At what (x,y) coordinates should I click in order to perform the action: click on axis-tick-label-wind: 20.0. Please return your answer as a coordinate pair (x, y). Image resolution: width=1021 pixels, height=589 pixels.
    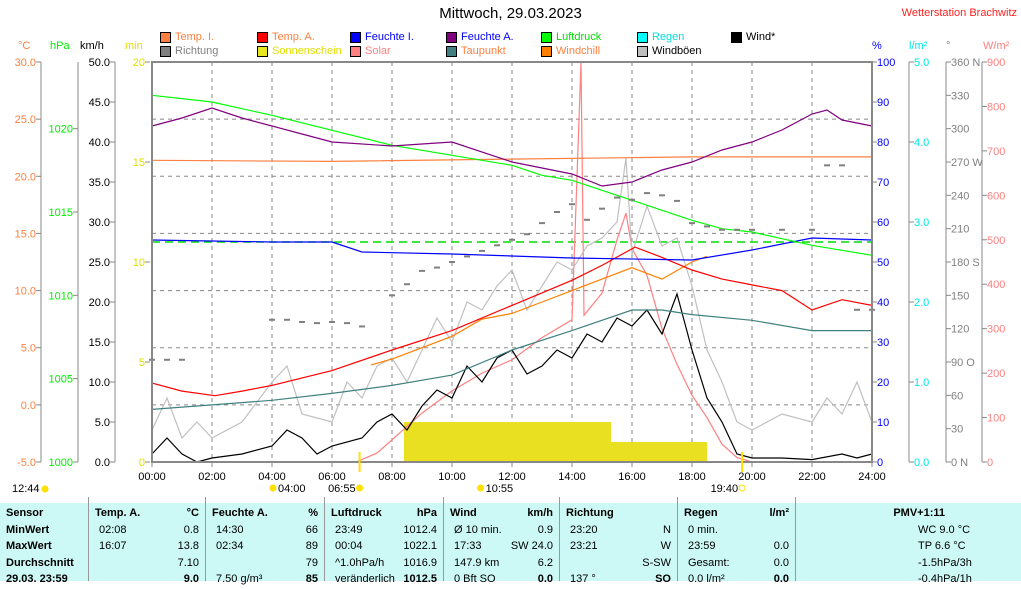
    Looking at the image, I should click on (99, 303).